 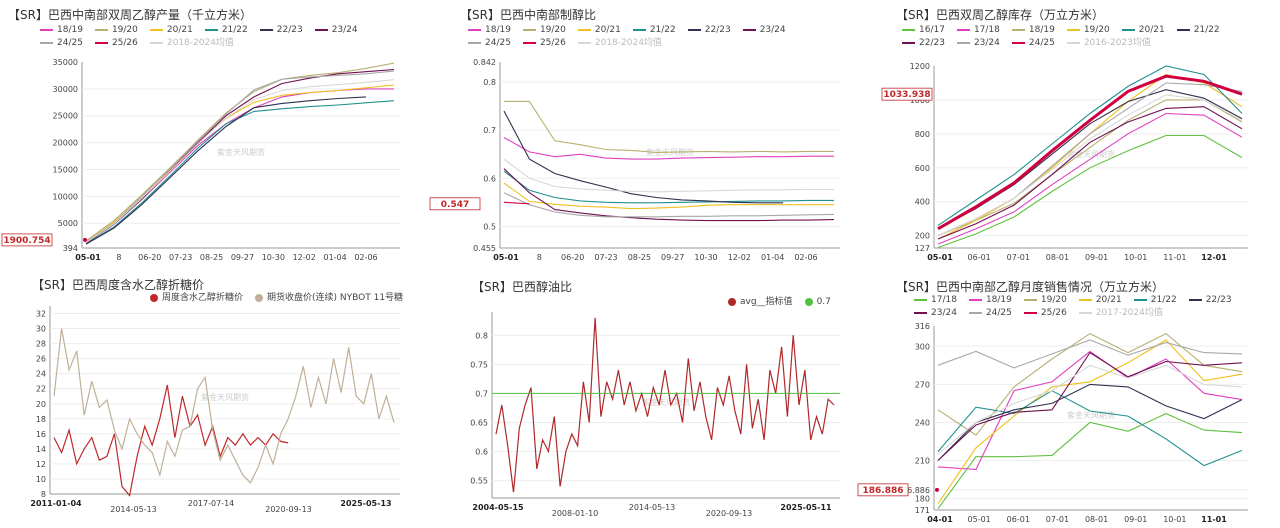 I want to click on legend-item: 周度含水乙醇折糖价, so click(x=196, y=298).